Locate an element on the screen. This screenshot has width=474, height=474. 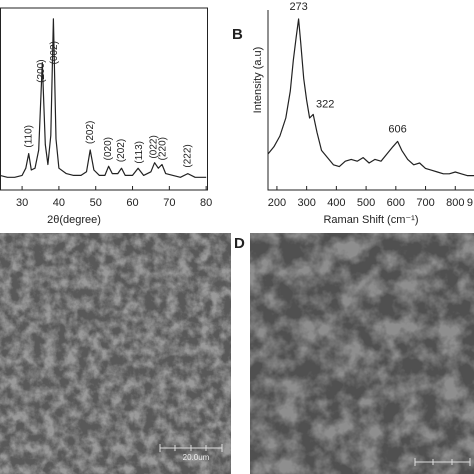
x-axis-label: Raman Shift (cm⁻¹) is located at coordinates (370, 220).